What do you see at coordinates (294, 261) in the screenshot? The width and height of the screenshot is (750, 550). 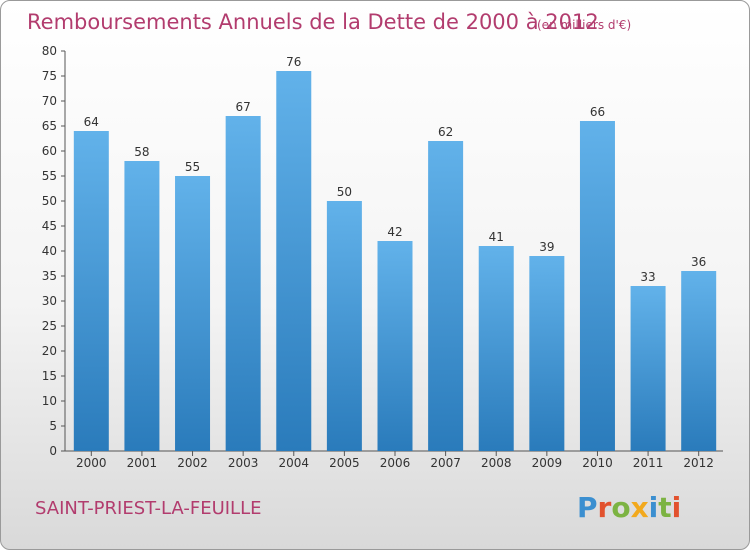 I see `bar-2004` at bounding box center [294, 261].